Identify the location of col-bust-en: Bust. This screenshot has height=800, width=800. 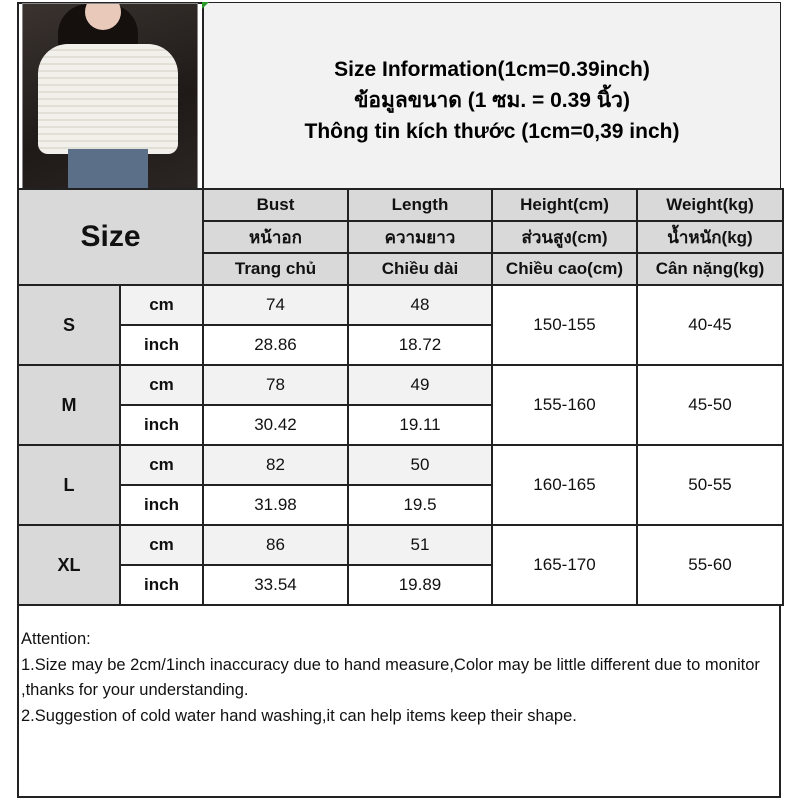
(275, 205).